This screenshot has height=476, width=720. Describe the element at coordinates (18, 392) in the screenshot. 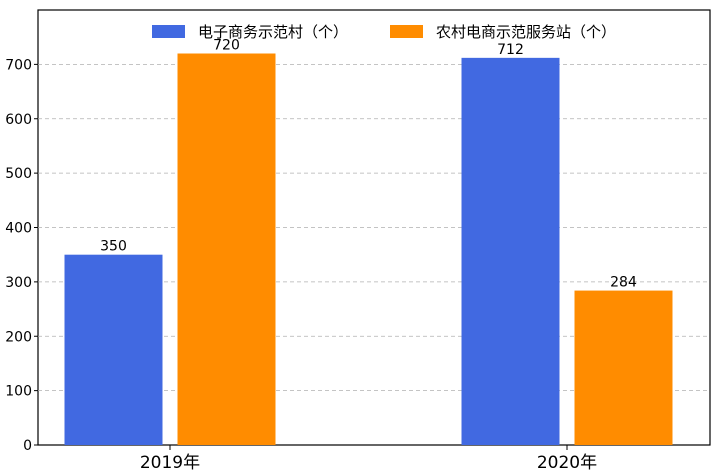

I see `y-tick-label: 100` at that location.